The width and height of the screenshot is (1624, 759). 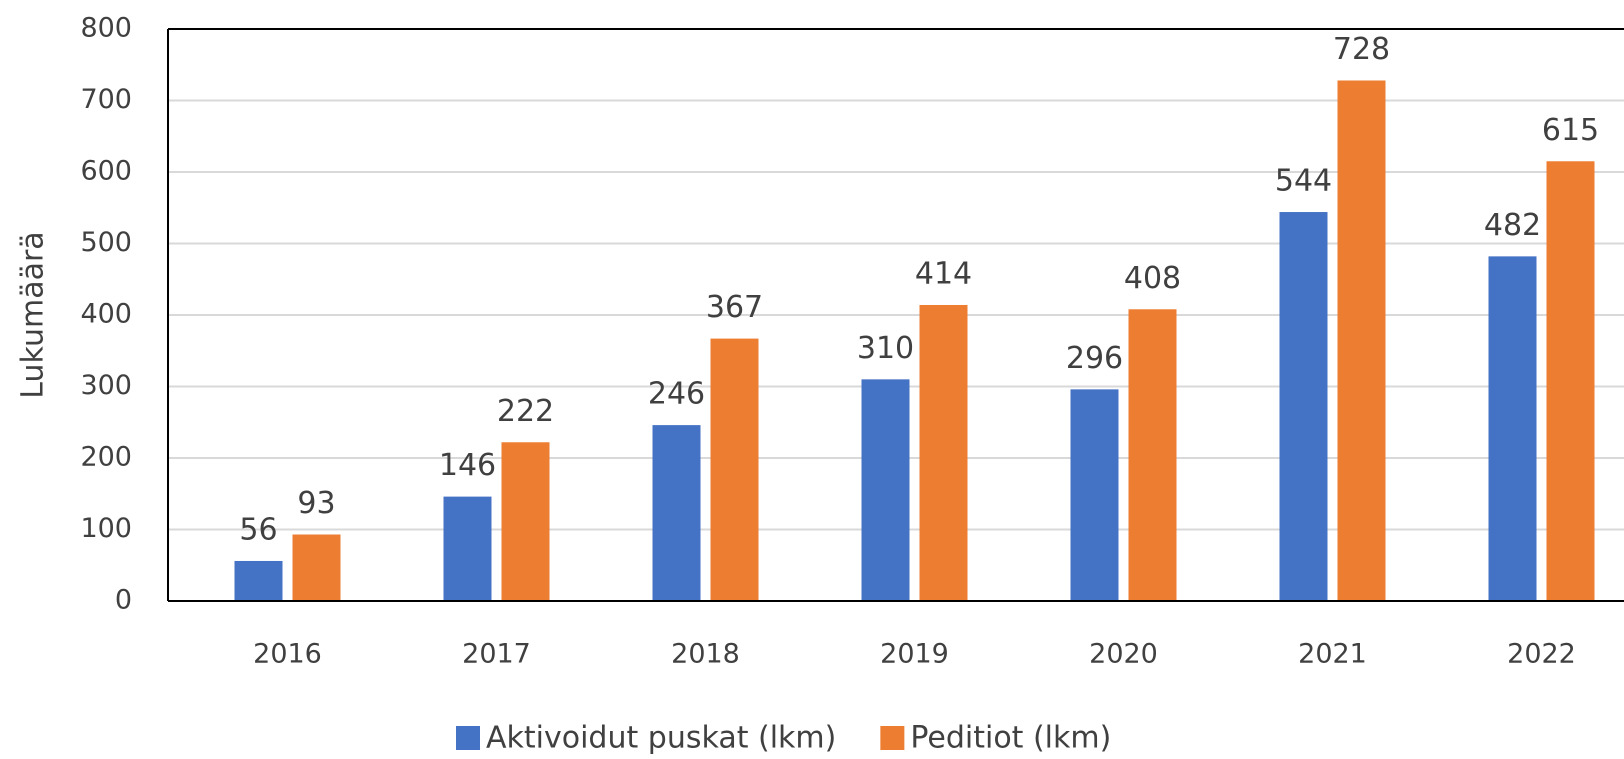 I want to click on value-label: 222, so click(x=525, y=411).